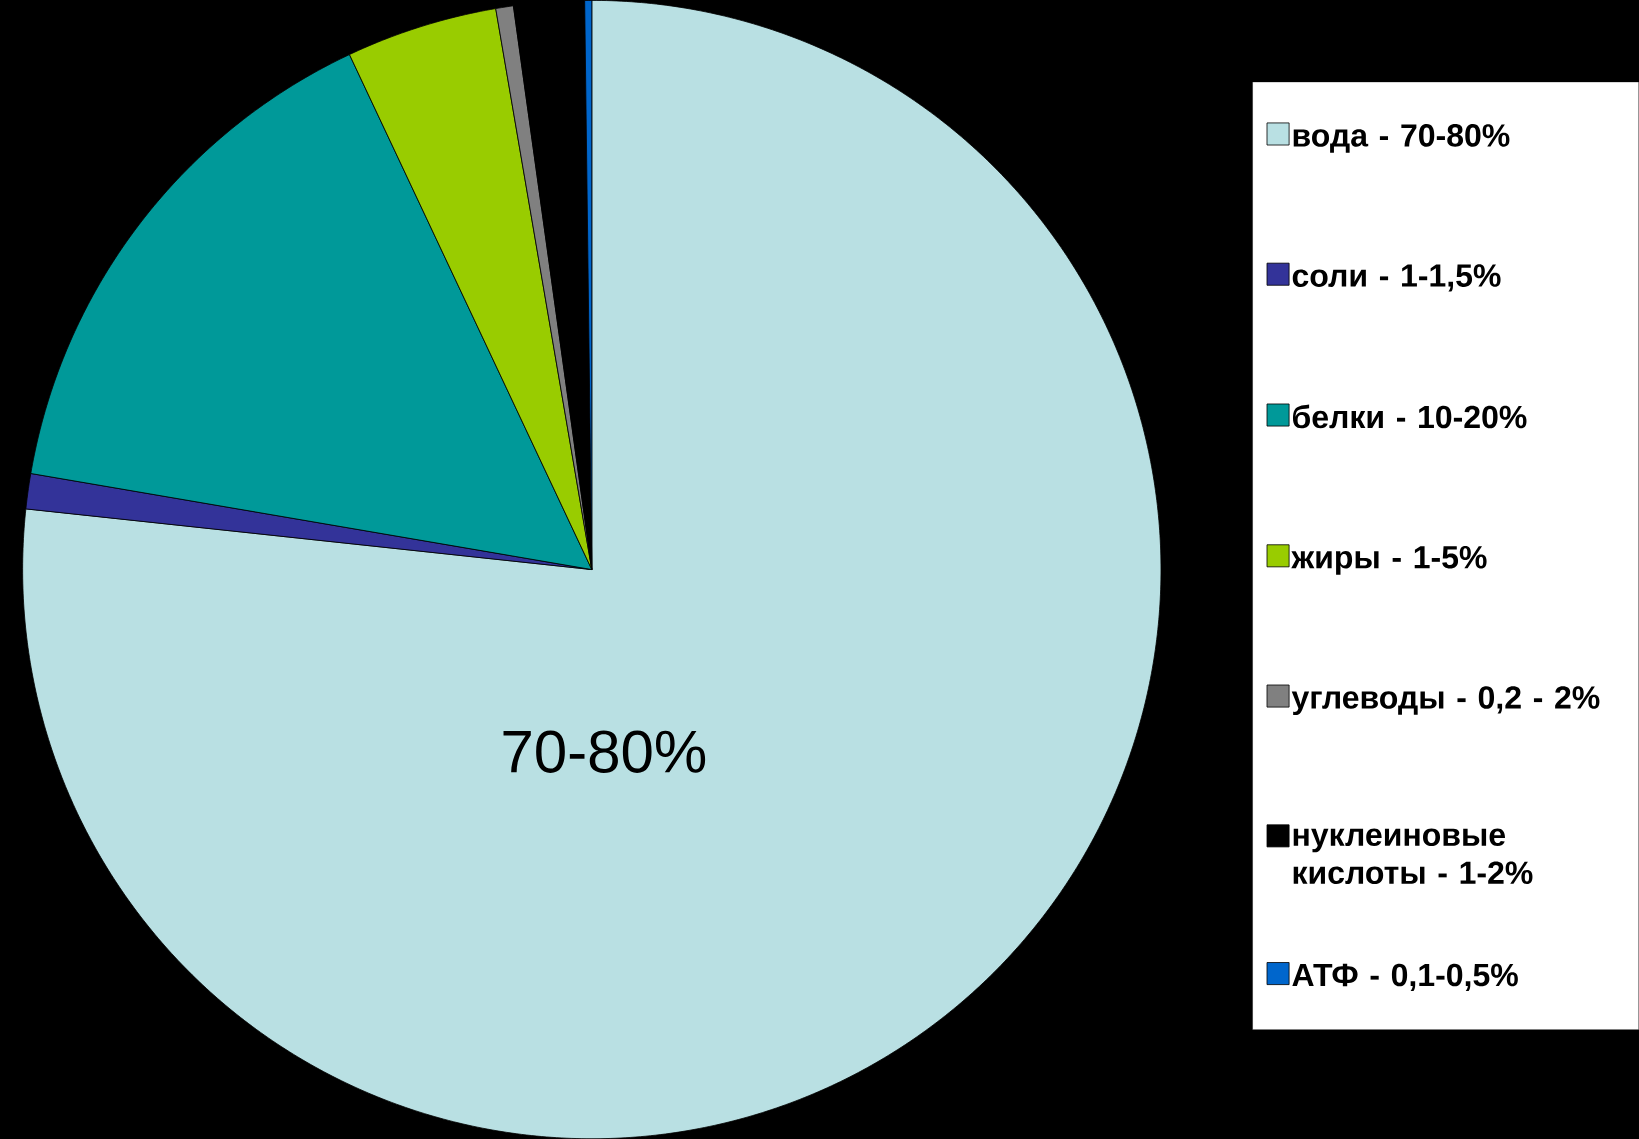  I want to click on legend-label: вода - 70-80%, so click(1401, 138).